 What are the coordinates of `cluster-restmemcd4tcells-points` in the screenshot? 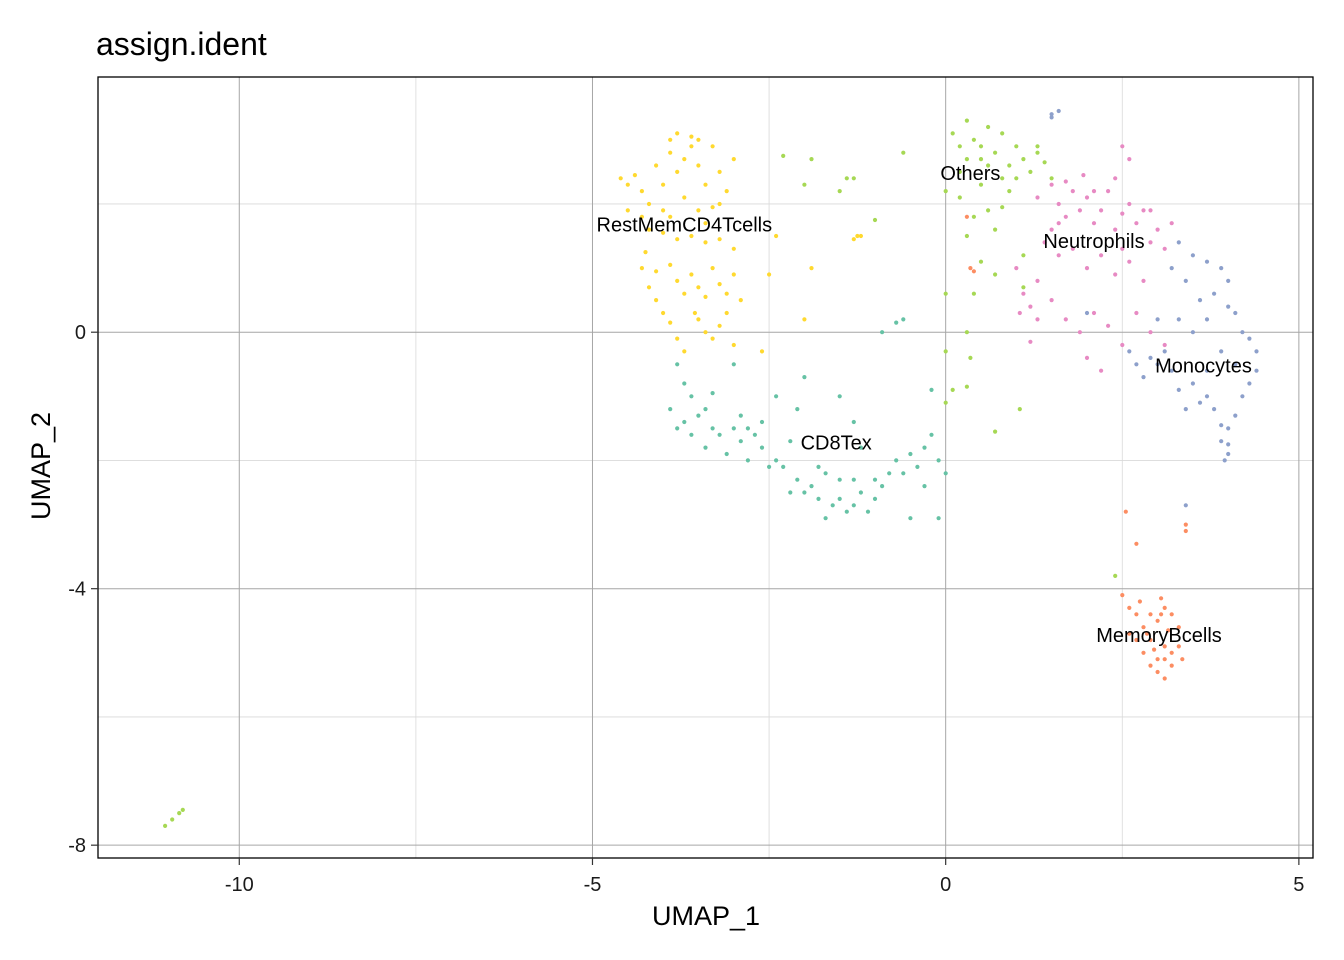 It's located at (741, 242).